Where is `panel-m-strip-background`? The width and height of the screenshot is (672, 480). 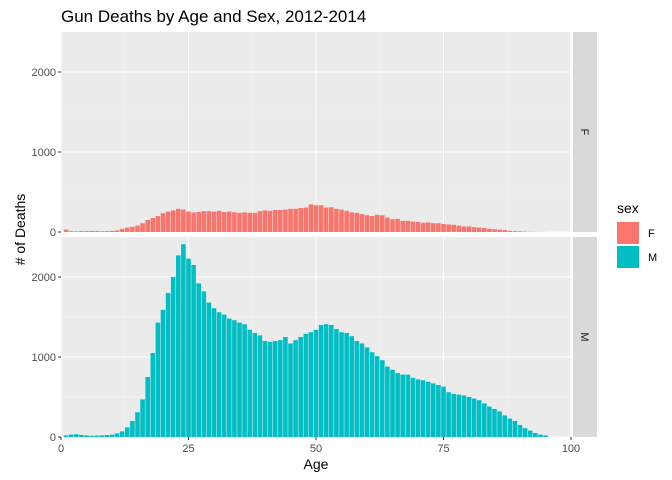 panel-m-strip-background is located at coordinates (585, 337).